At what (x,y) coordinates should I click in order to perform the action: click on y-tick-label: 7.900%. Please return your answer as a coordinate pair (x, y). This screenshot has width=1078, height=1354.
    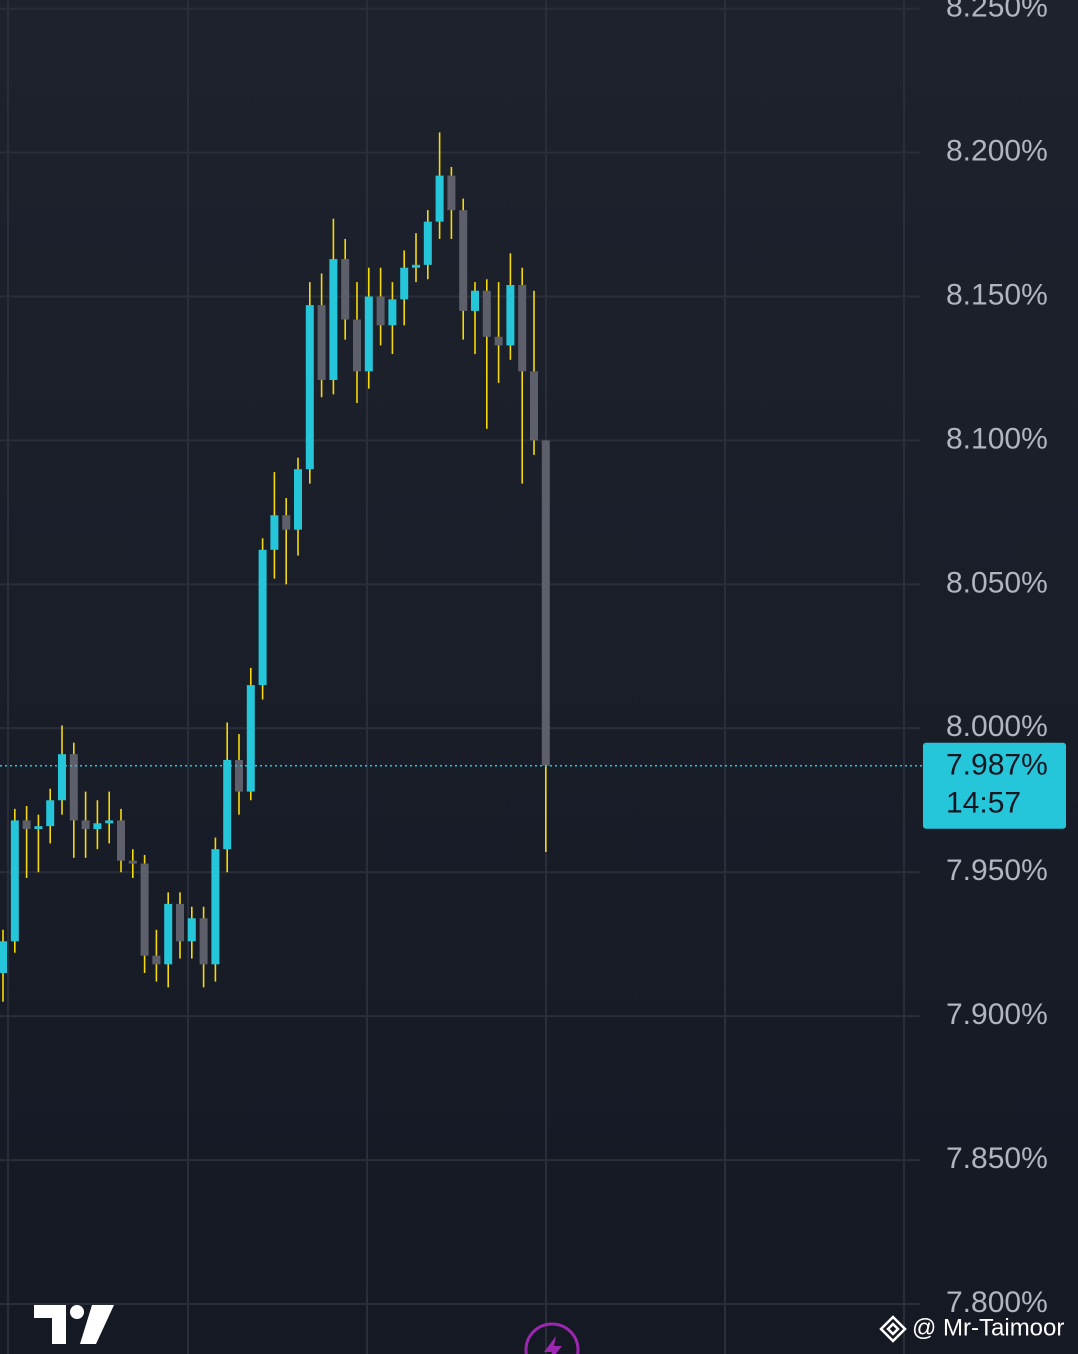
    Looking at the image, I should click on (997, 1014).